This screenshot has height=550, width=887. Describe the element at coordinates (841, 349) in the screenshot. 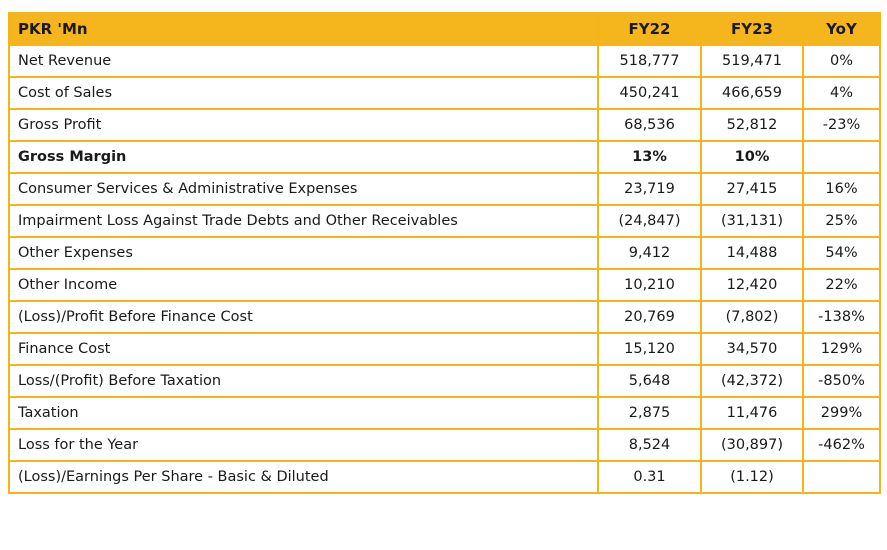

I see `yoy-value: 129%` at that location.